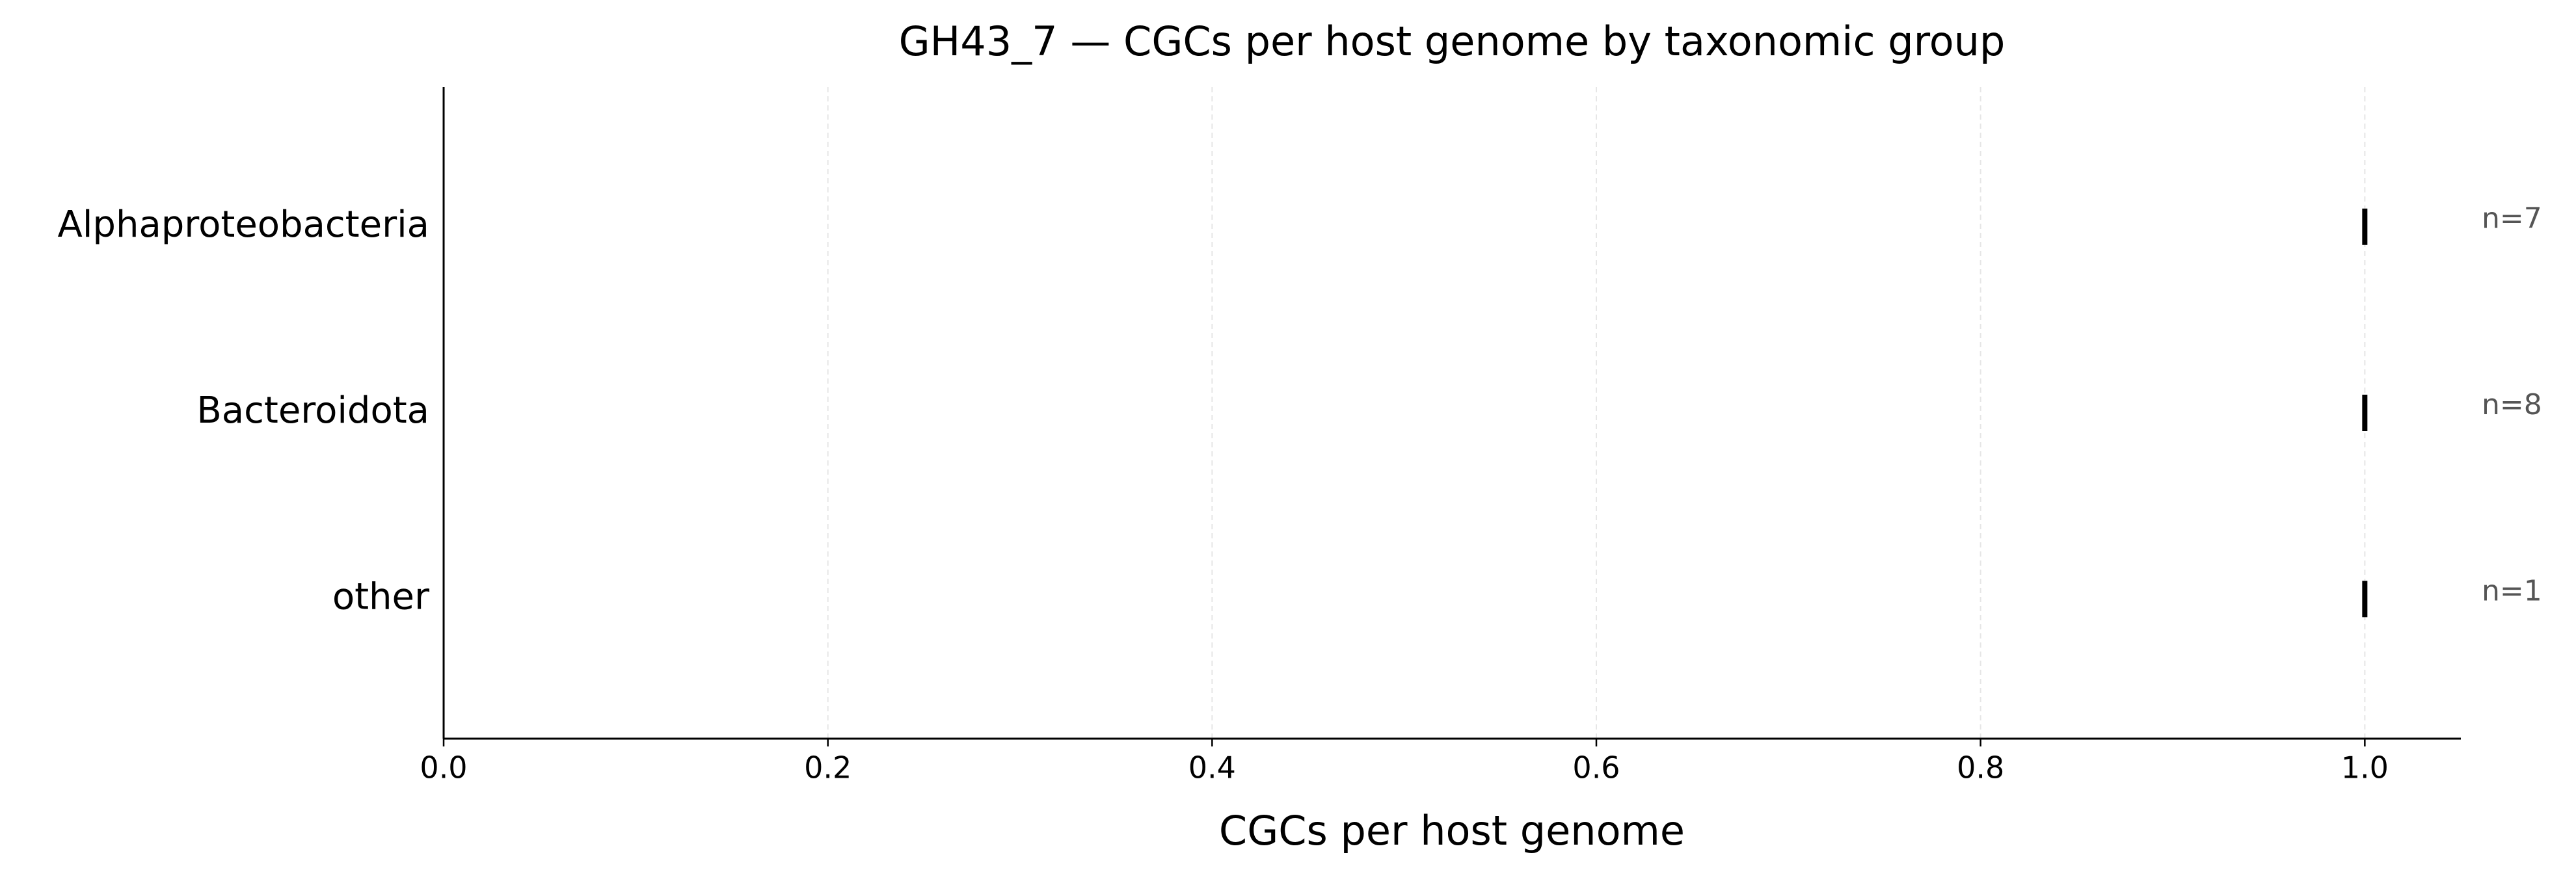 The height and width of the screenshot is (883, 2576). Describe the element at coordinates (2512, 404) in the screenshot. I see `count-annotation: n=8` at that location.